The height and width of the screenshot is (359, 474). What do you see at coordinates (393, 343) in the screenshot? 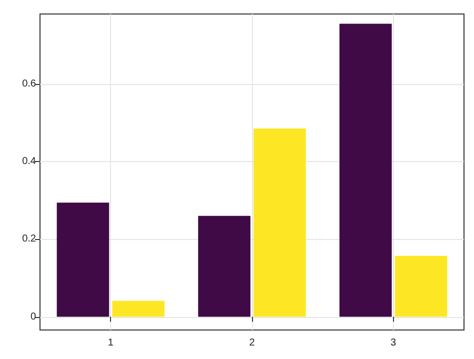
I see `x-tick-label: 3` at bounding box center [393, 343].